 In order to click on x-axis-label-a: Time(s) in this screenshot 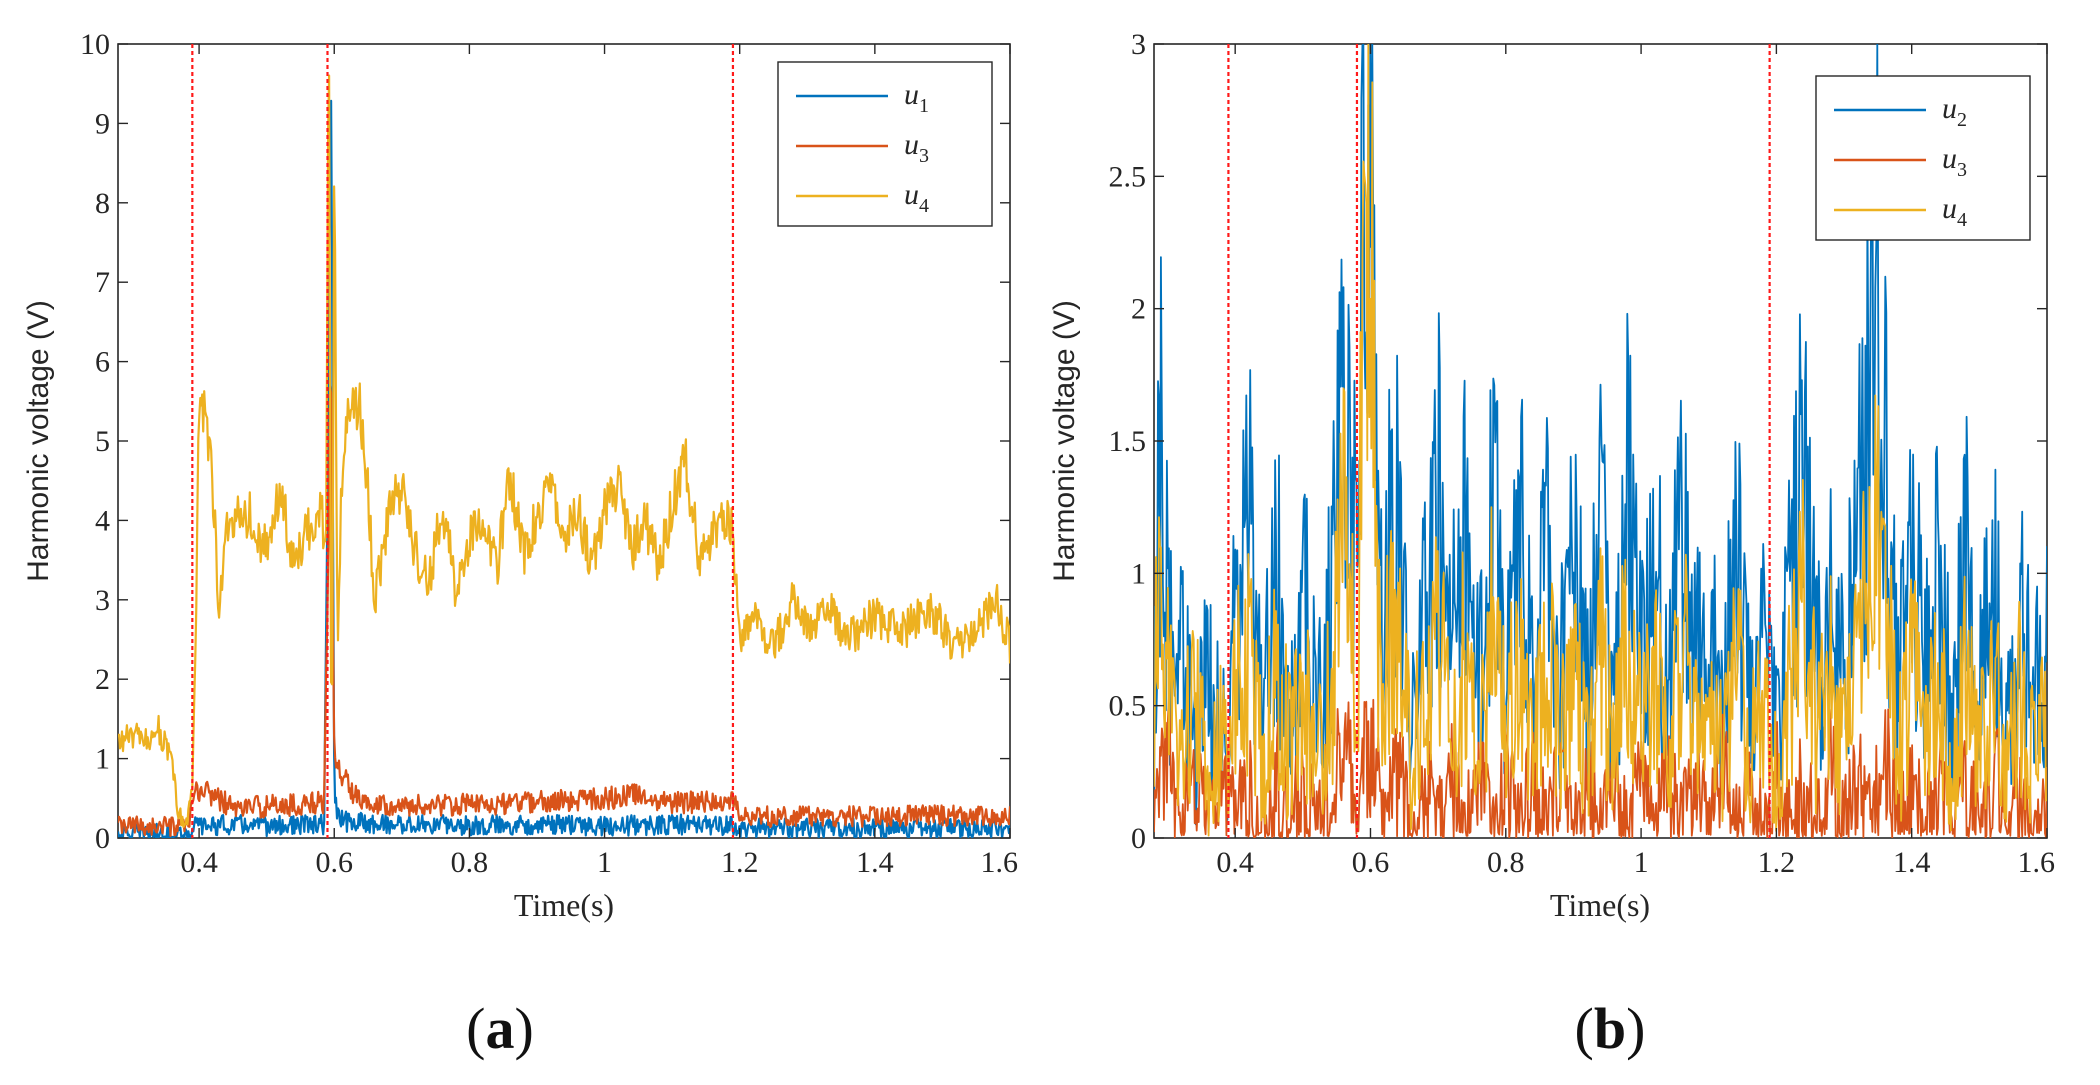, I will do `click(564, 905)`.